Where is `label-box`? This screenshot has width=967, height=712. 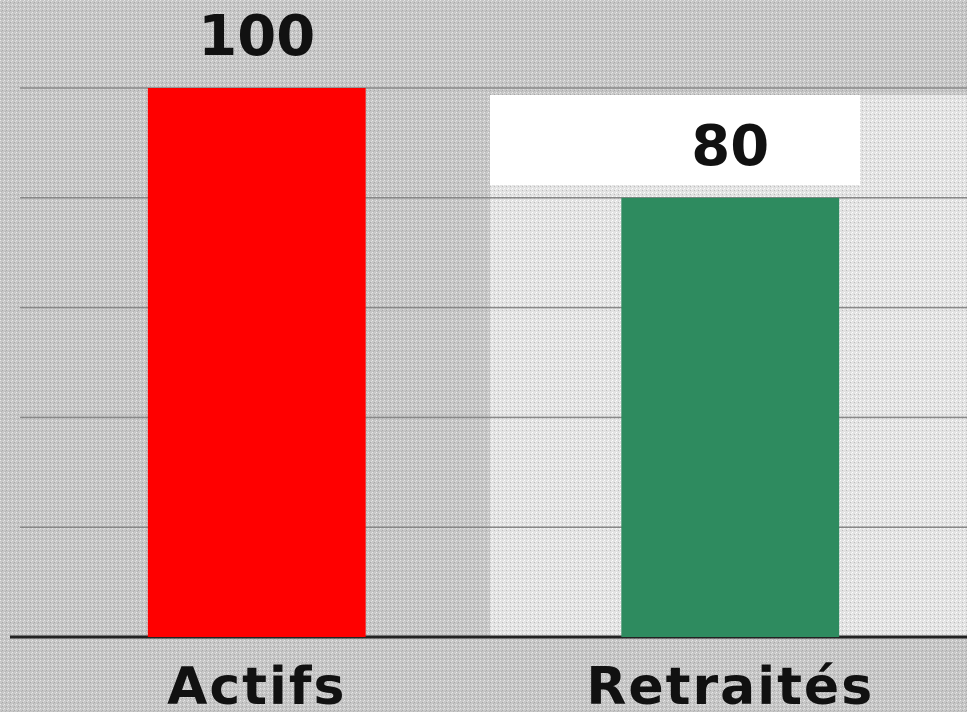 label-box is located at coordinates (675, 140).